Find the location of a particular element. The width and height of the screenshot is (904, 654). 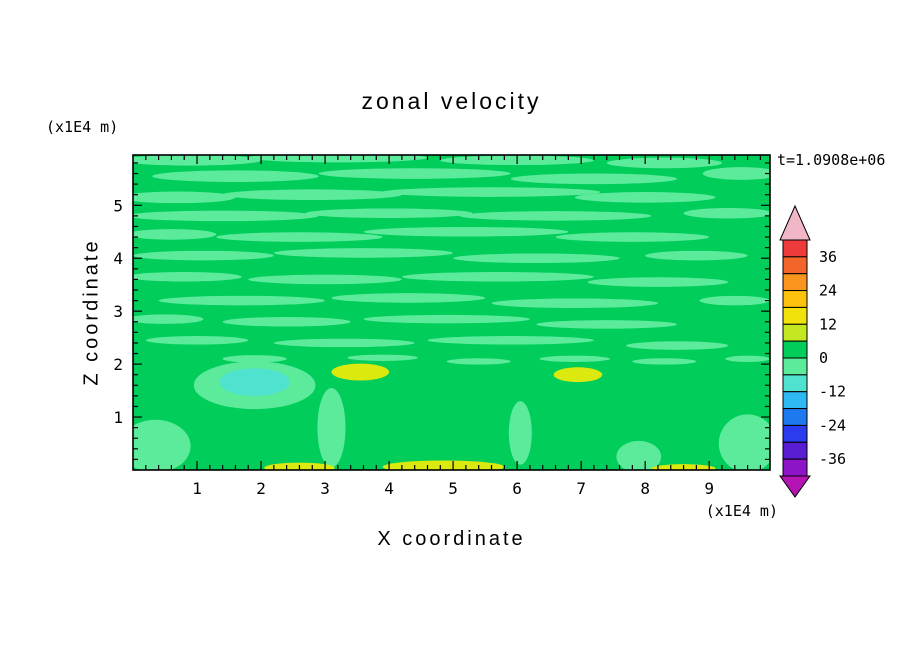

x-tick-label: 5 is located at coordinates (453, 488).